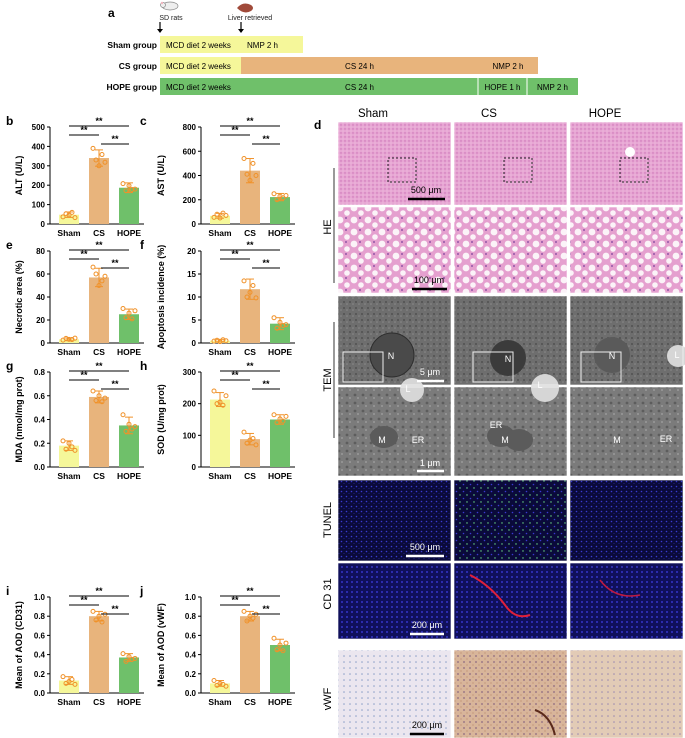 The width and height of the screenshot is (685, 738). What do you see at coordinates (394, 163) in the screenshot?
I see `micrograph-he-low` at bounding box center [394, 163].